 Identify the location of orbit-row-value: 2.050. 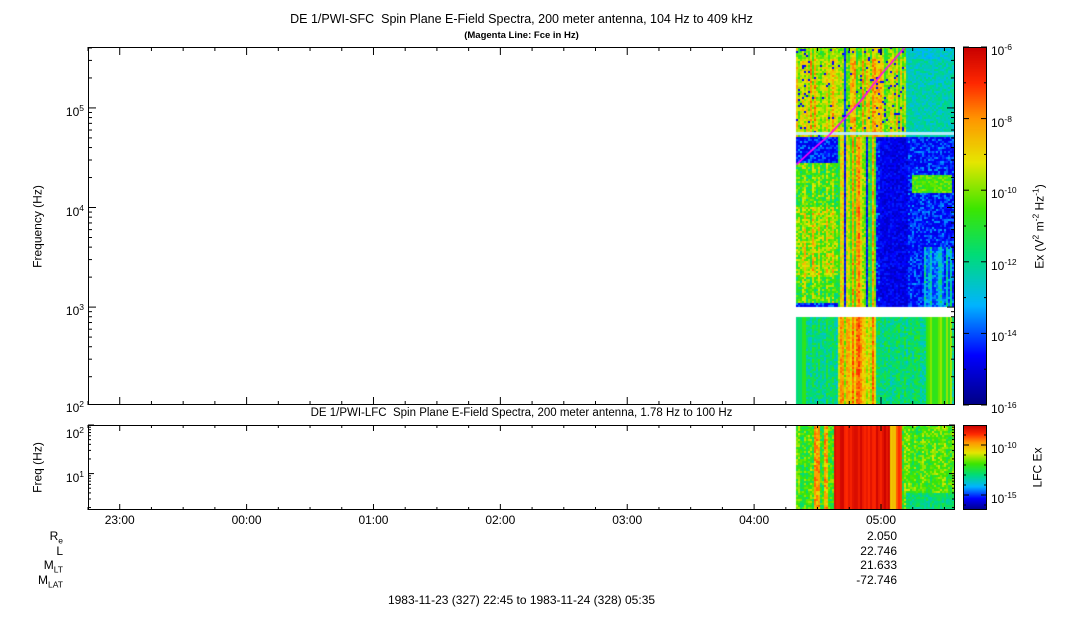
(881, 536).